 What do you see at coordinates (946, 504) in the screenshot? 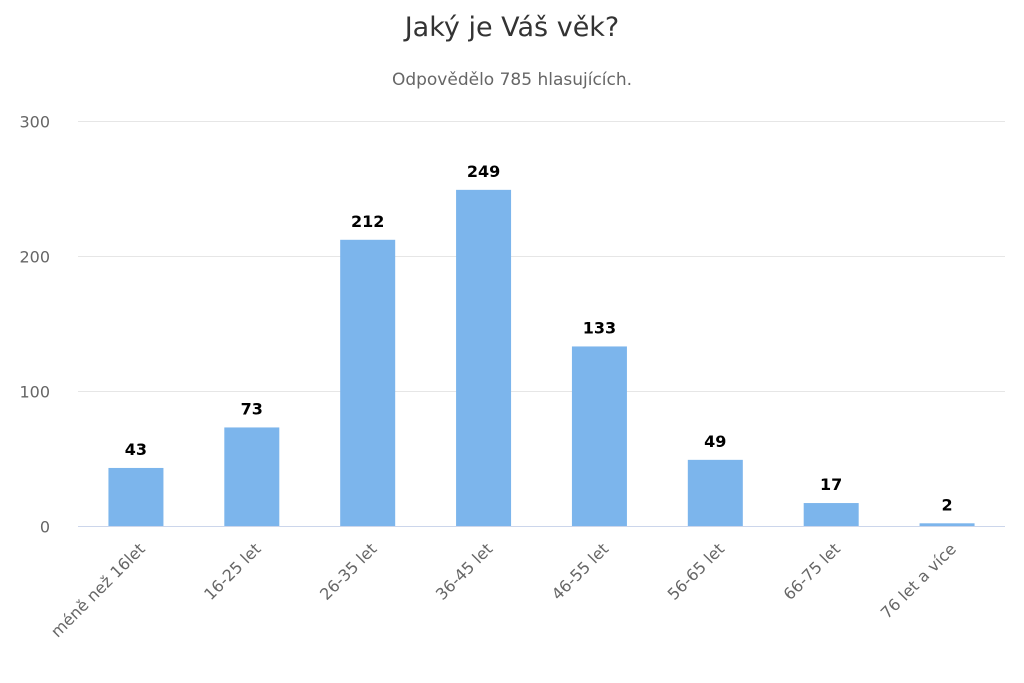
I see `data-label: 2` at bounding box center [946, 504].